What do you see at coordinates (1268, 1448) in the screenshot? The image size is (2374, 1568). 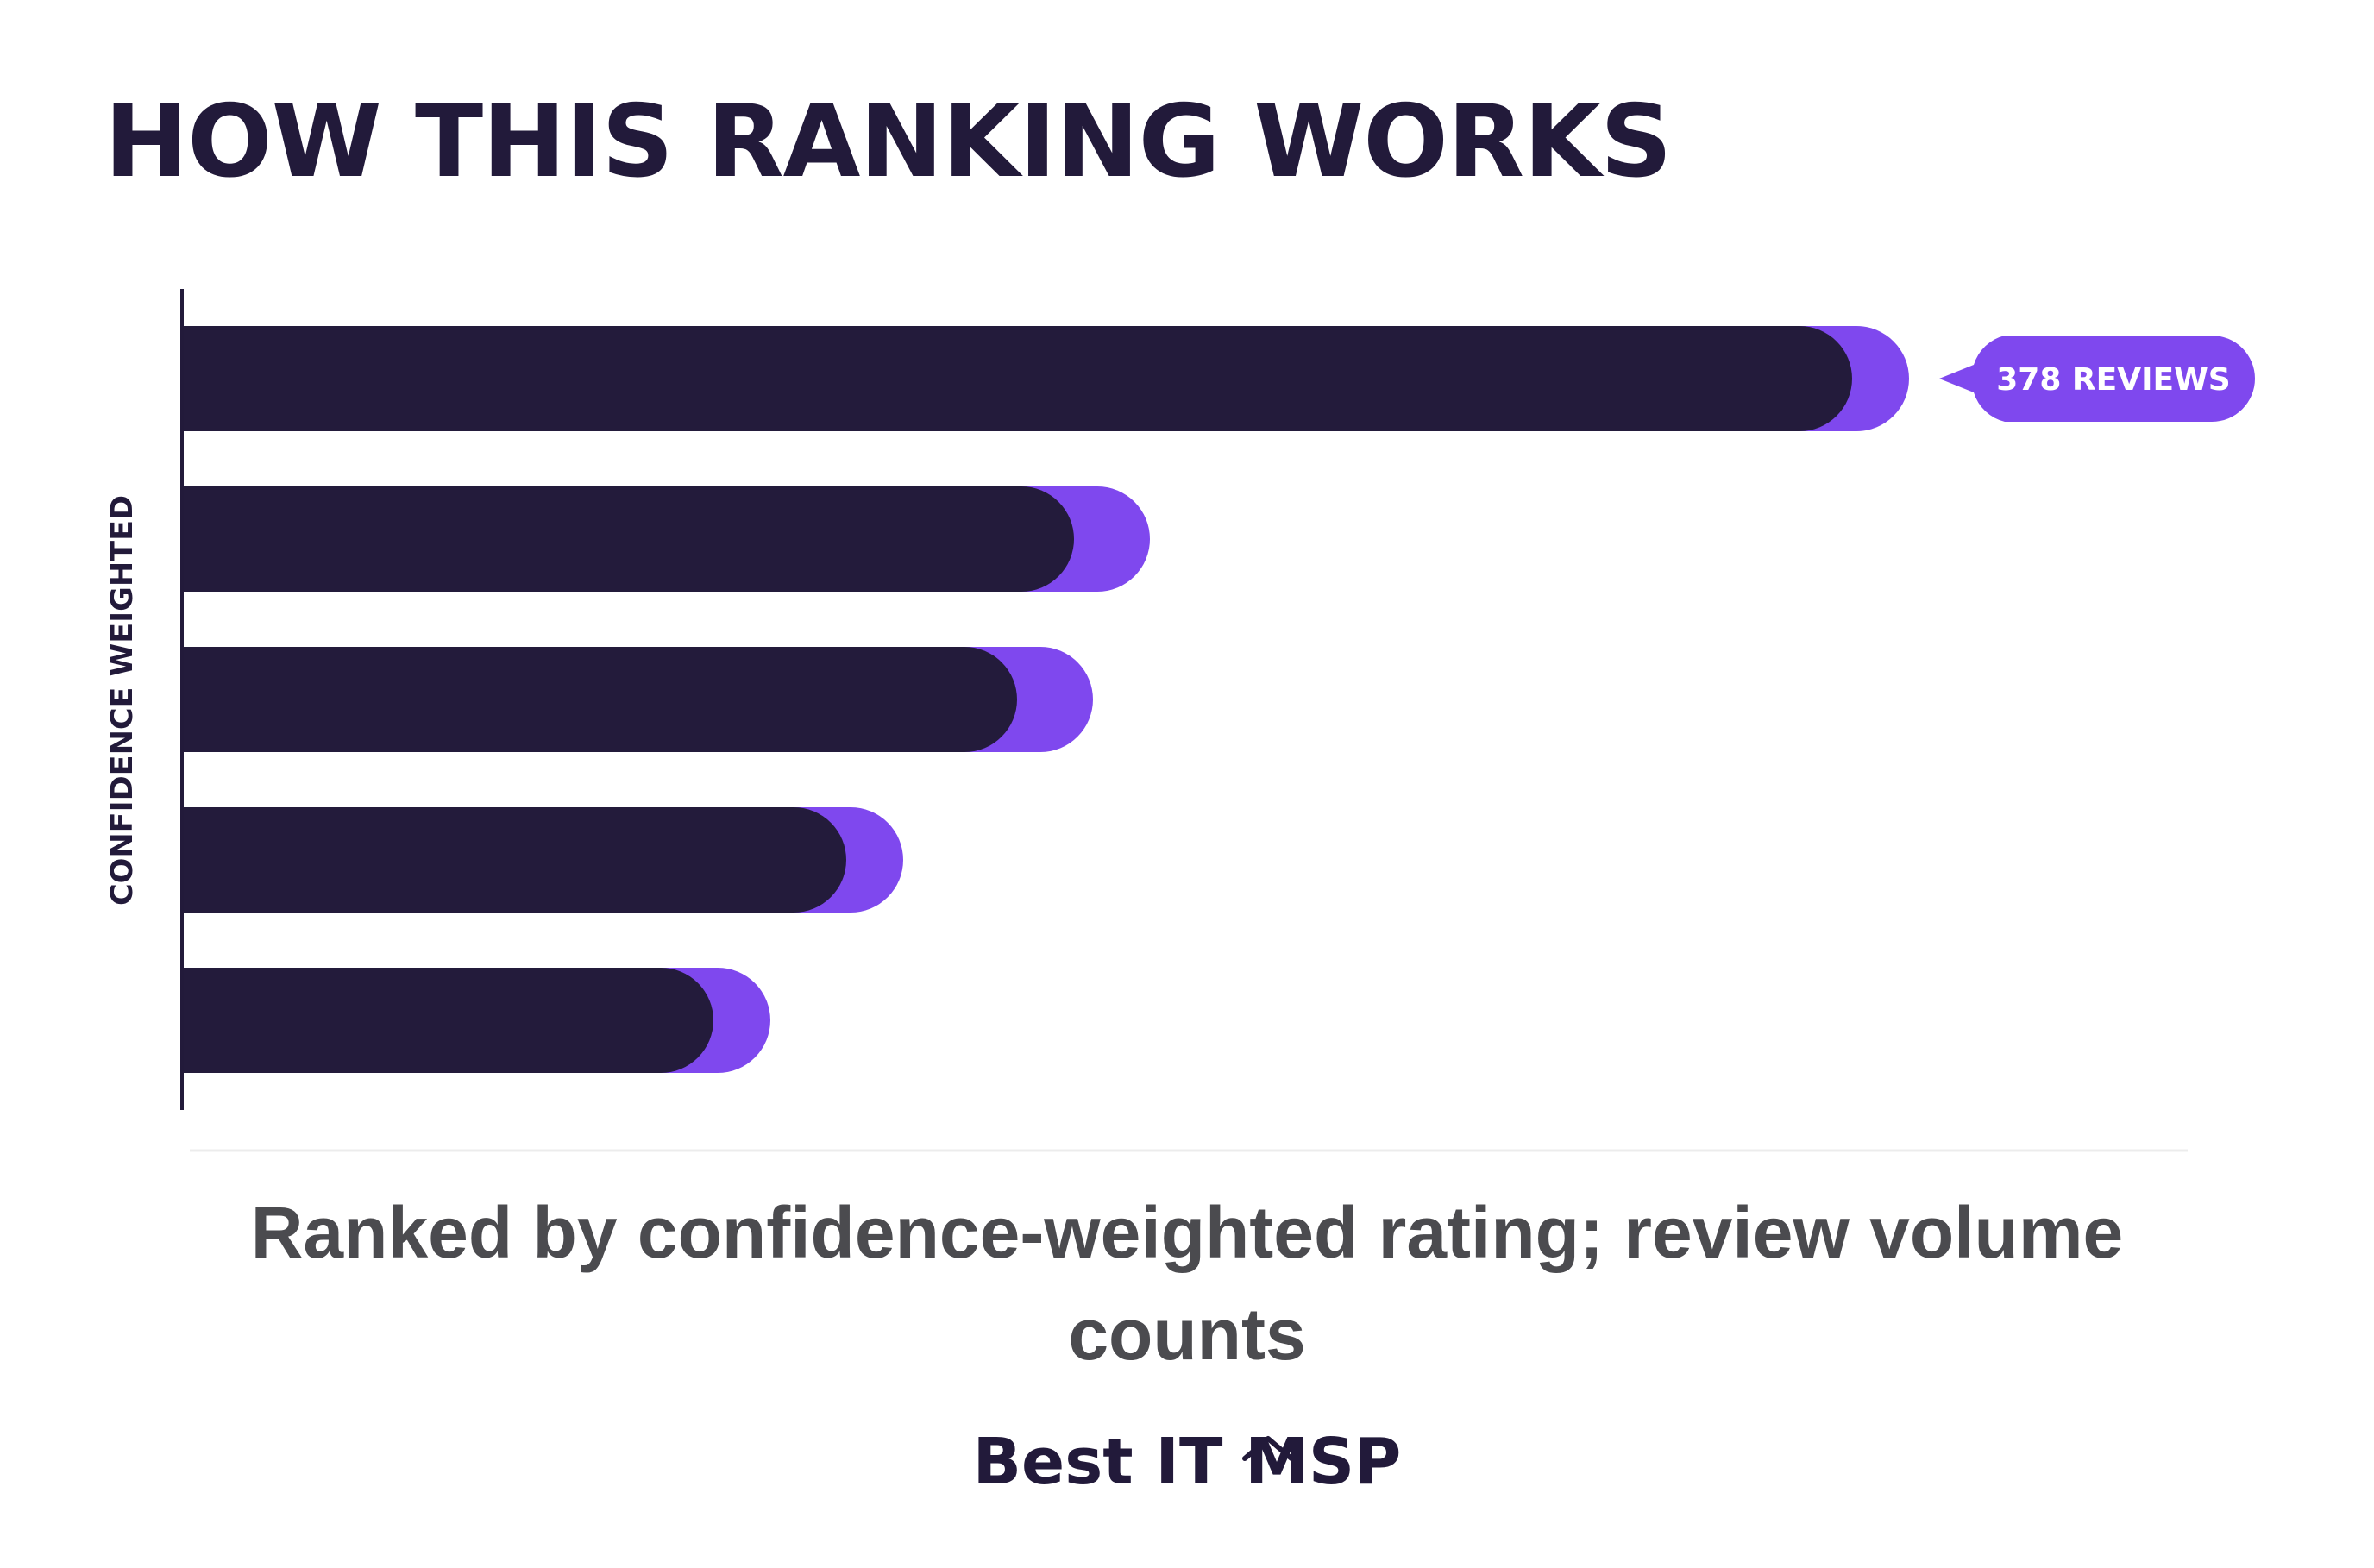 I see `chevron-up-icon` at bounding box center [1268, 1448].